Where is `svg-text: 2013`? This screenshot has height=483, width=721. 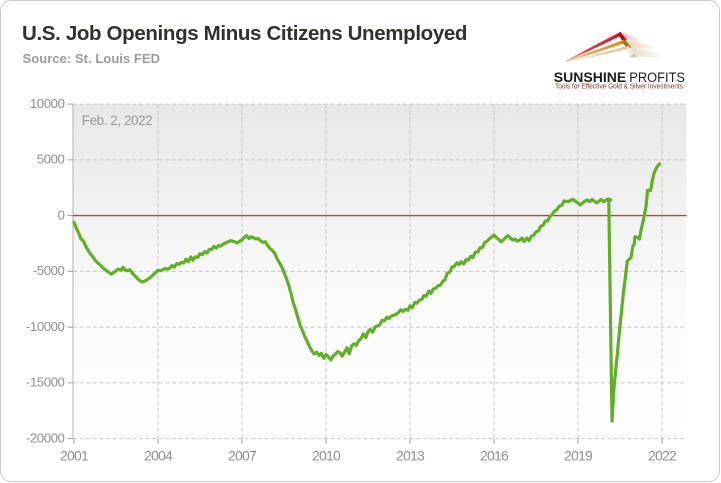
svg-text: 2013 is located at coordinates (410, 456).